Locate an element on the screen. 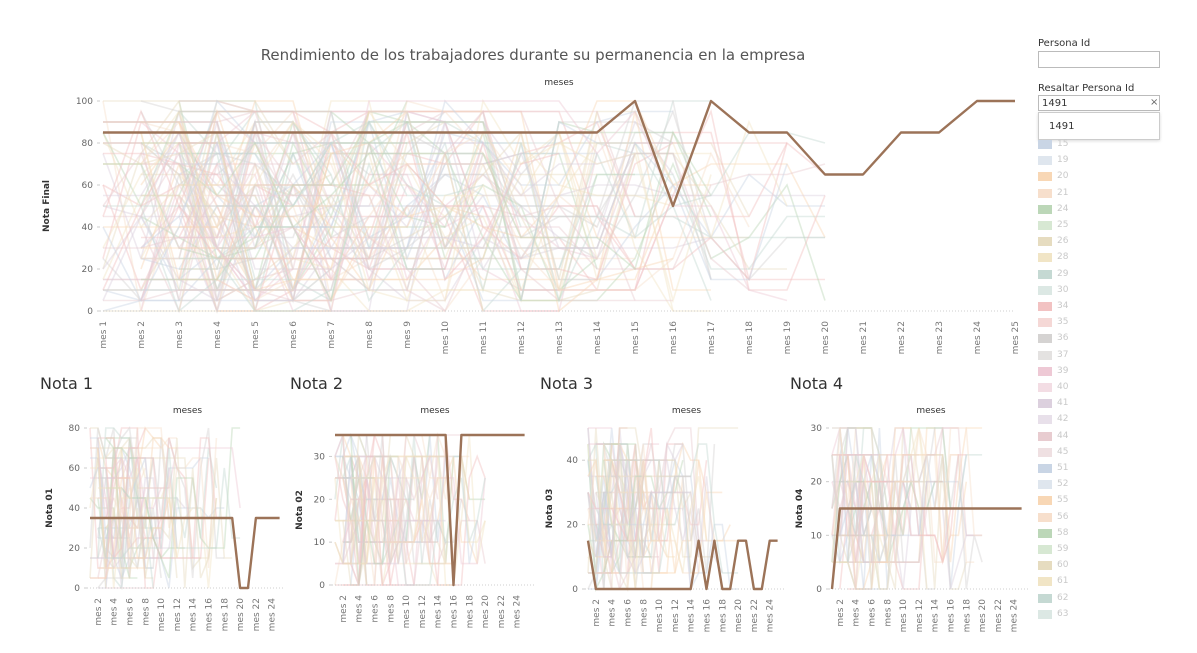 The height and width of the screenshot is (653, 1197). y-axis-label: Nota 01 is located at coordinates (50, 508).